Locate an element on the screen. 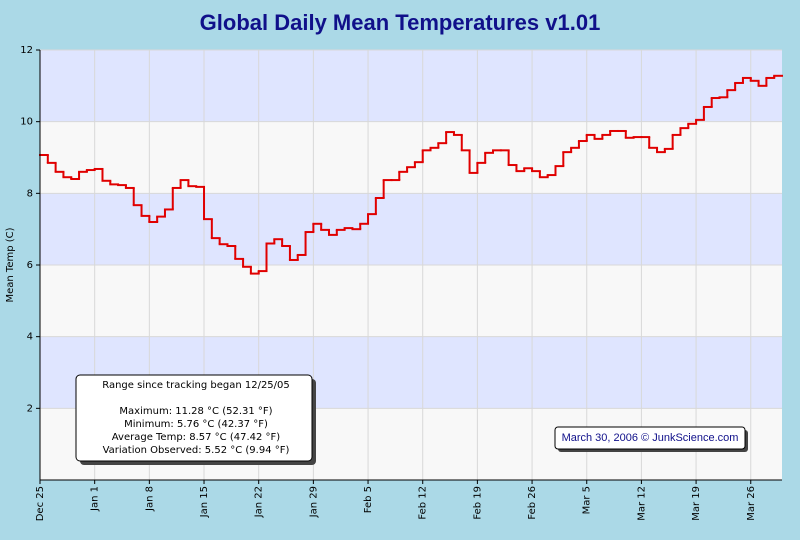 This screenshot has height=540, width=800. y-tick-label: 6 is located at coordinates (30, 265).